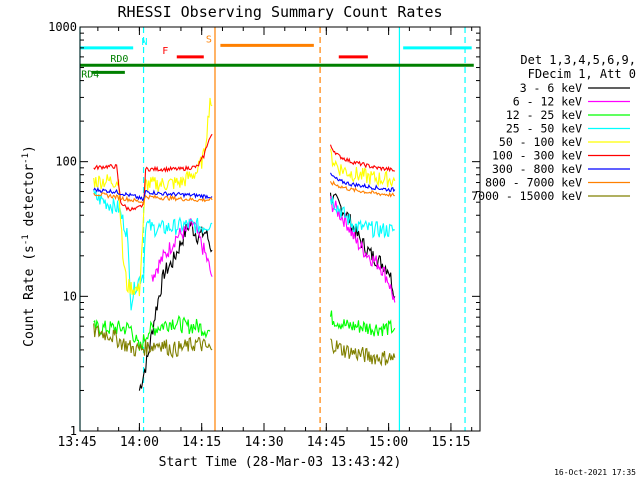 The width and height of the screenshot is (640, 480). I want to click on y-tick-label-1: 10, so click(70, 296).